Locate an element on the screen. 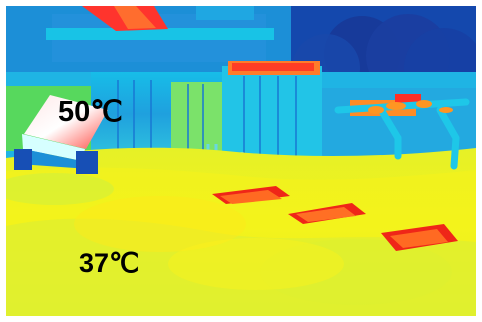 Image resolution: width=482 pixels, height=322 pixels. hot-spot-temperature-label: 50℃ is located at coordinates (90, 112).